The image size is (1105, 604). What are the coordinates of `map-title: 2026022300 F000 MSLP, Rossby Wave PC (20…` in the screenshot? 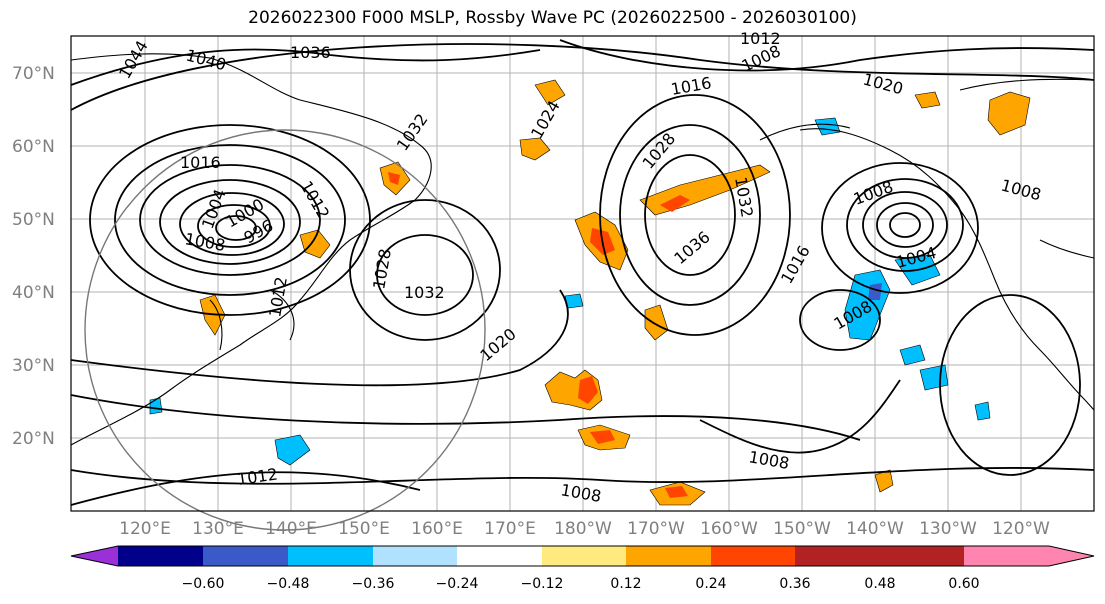 It's located at (552, 18).